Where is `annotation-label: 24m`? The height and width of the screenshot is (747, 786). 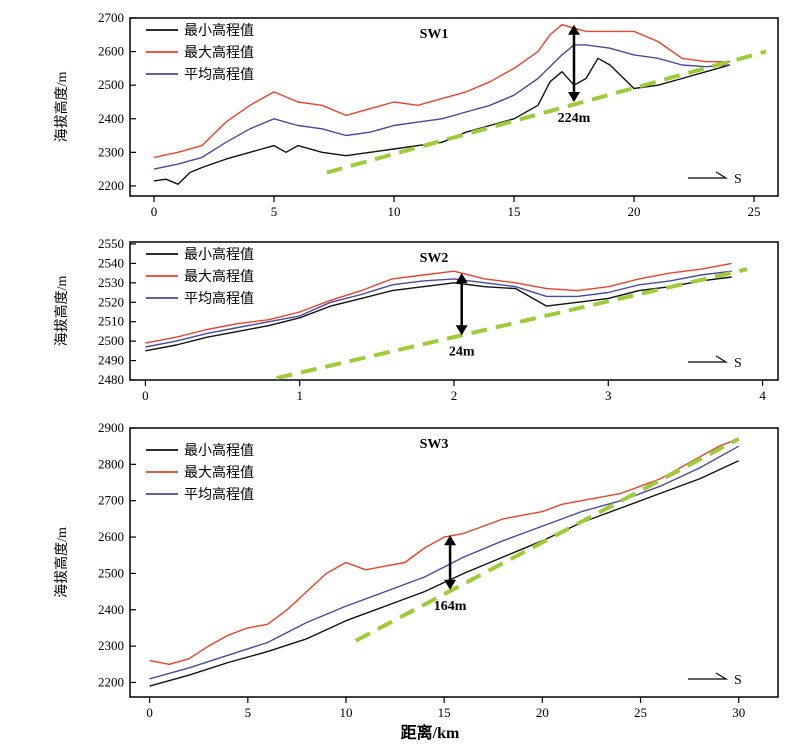 annotation-label: 24m is located at coordinates (462, 351).